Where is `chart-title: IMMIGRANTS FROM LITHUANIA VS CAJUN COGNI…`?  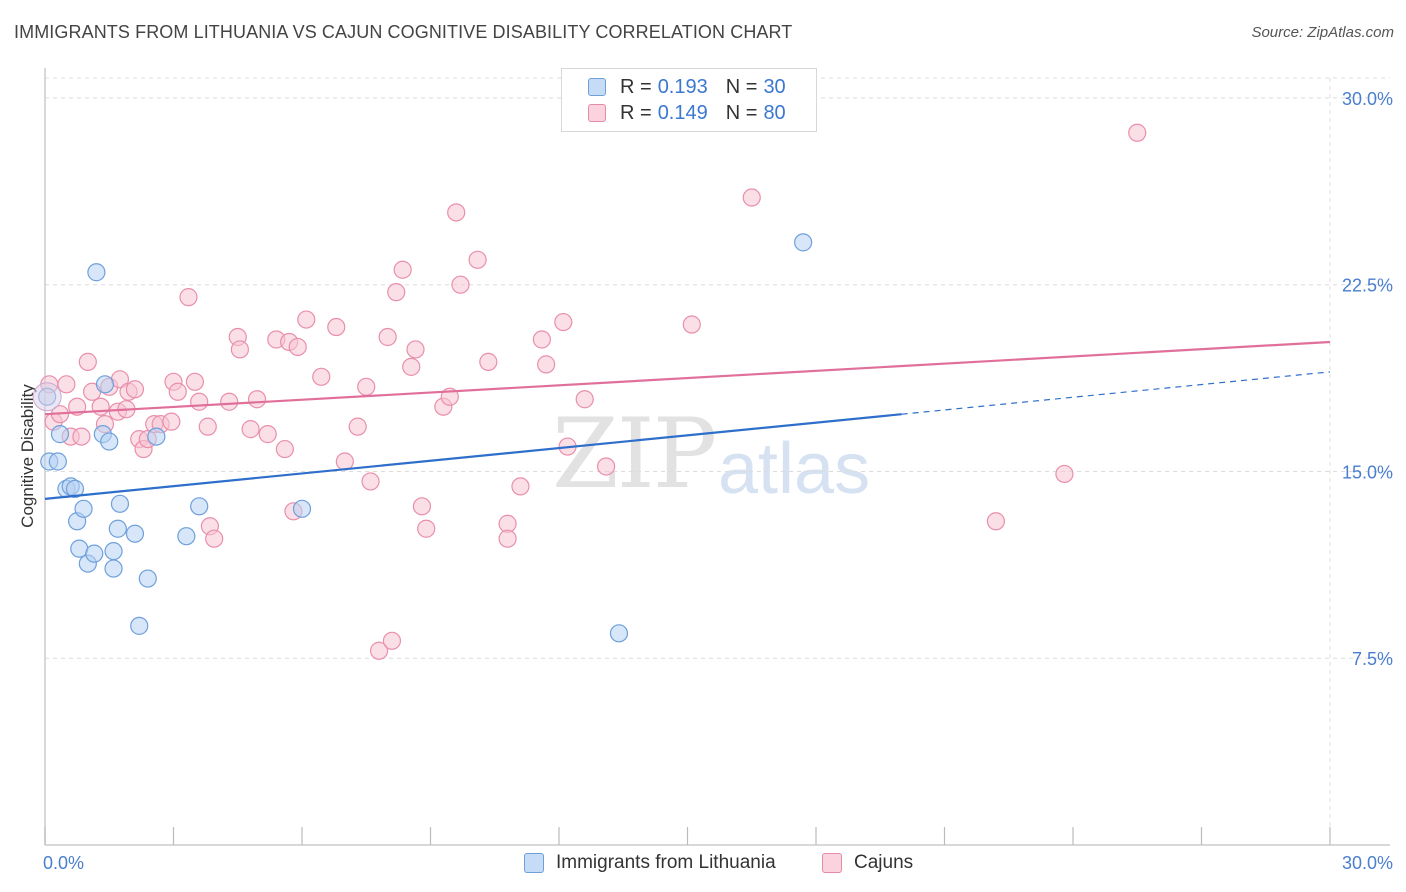
chart-title: IMMIGRANTS FROM LITHUANIA VS CAJUN COGNI… is located at coordinates (403, 32).